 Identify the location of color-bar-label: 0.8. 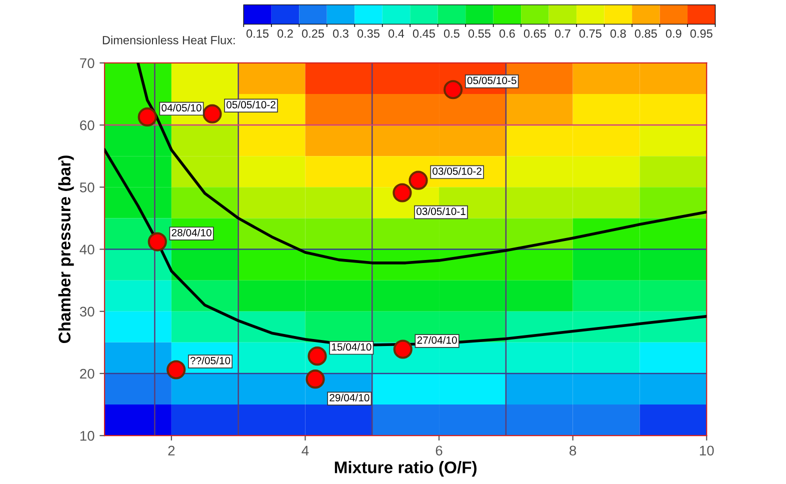
(618, 33).